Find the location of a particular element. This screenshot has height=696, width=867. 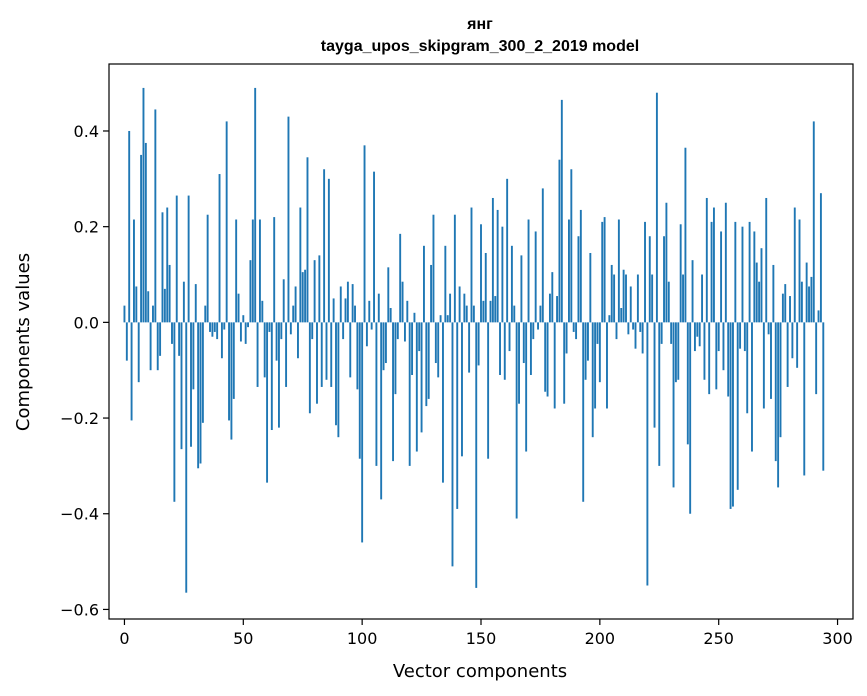

x-tick-label: 100 is located at coordinates (362, 638).